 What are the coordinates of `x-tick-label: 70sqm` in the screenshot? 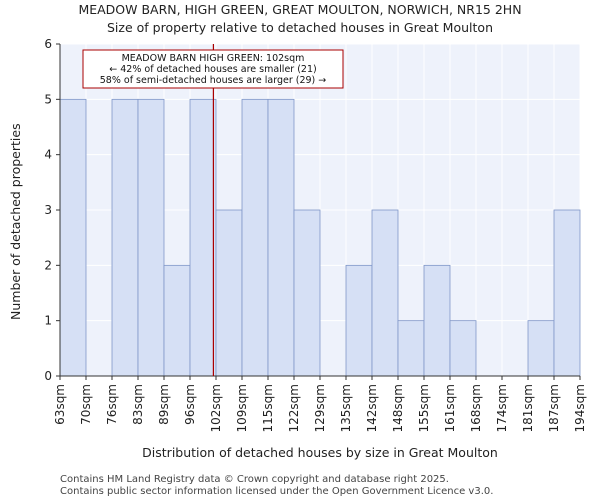 It's located at (86, 404).